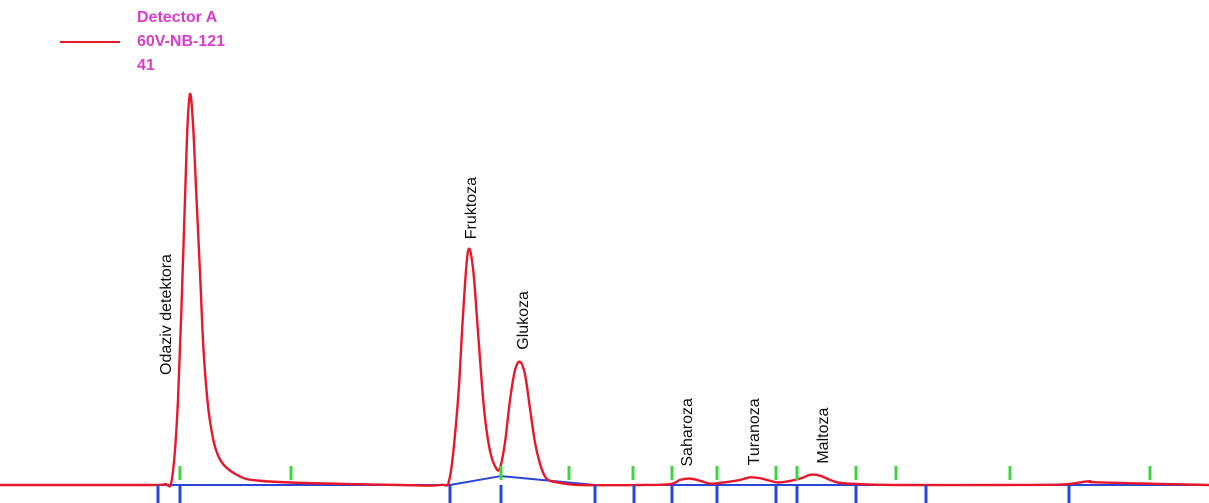 This screenshot has width=1209, height=503. What do you see at coordinates (523, 320) in the screenshot?
I see `peak-label-glukoza: Glukoza` at bounding box center [523, 320].